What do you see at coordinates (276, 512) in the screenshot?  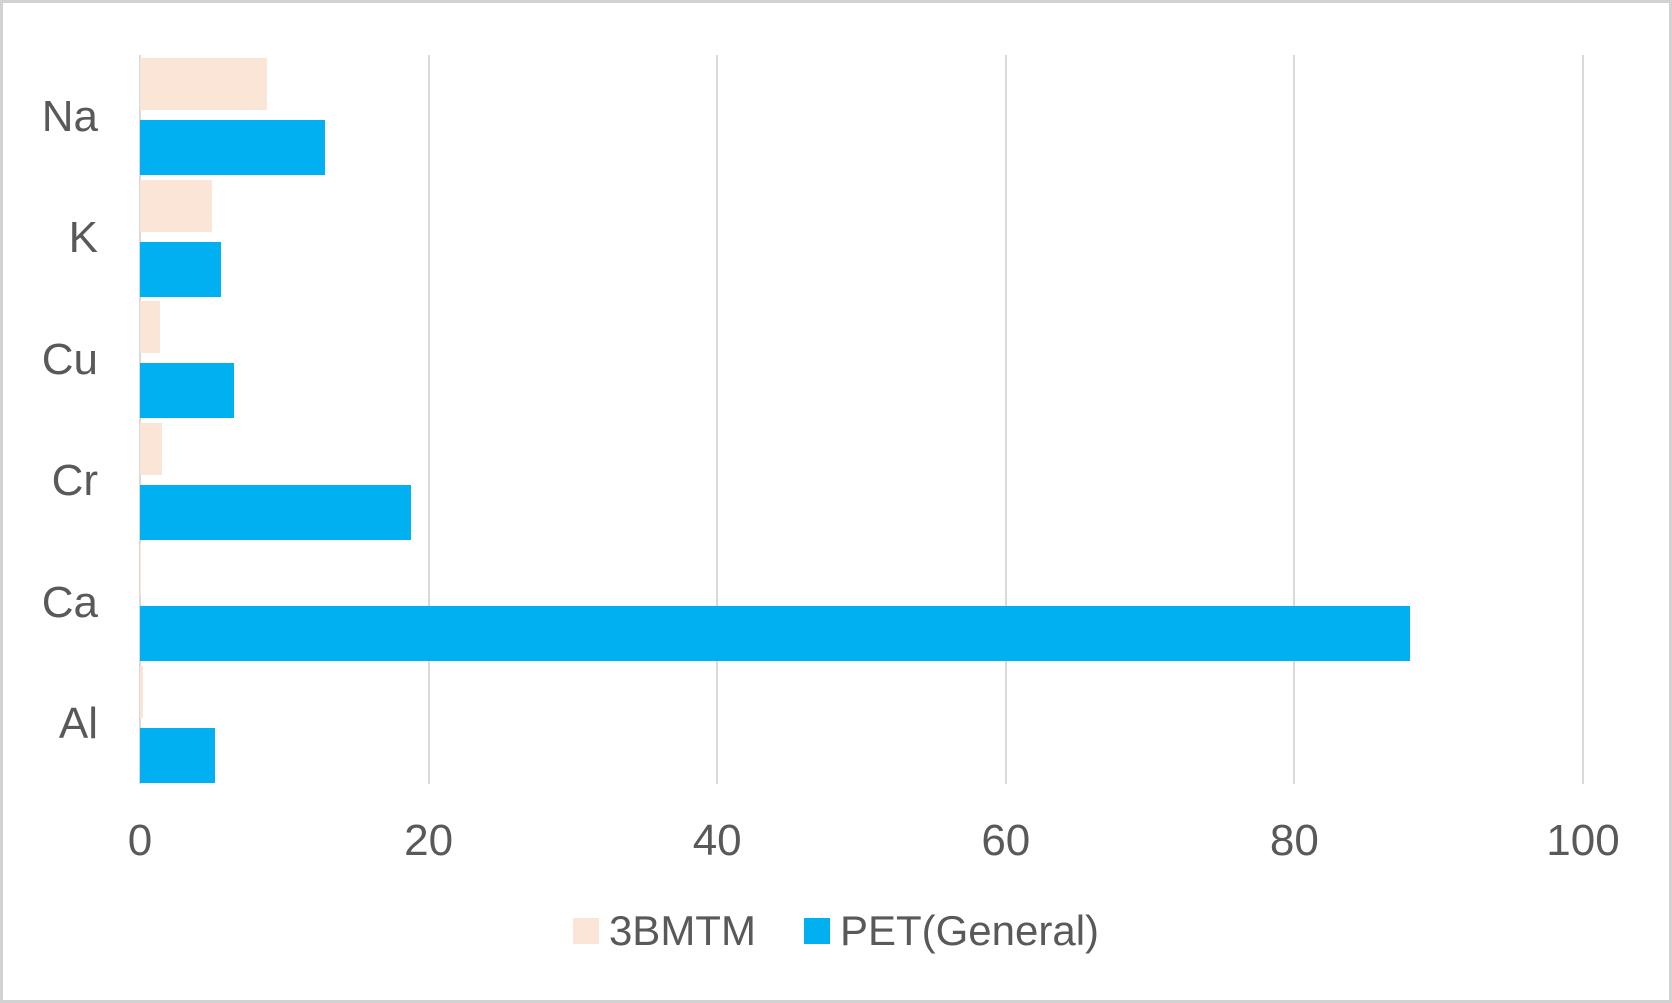 I see `bar-pet-general-cr` at bounding box center [276, 512].